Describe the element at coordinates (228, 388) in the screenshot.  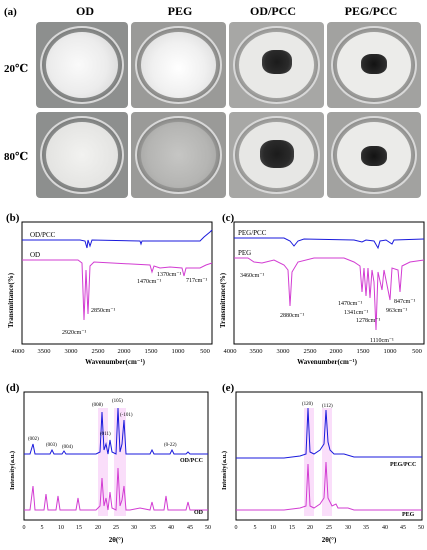
I see `panel-e-letter: (e)` at that location.